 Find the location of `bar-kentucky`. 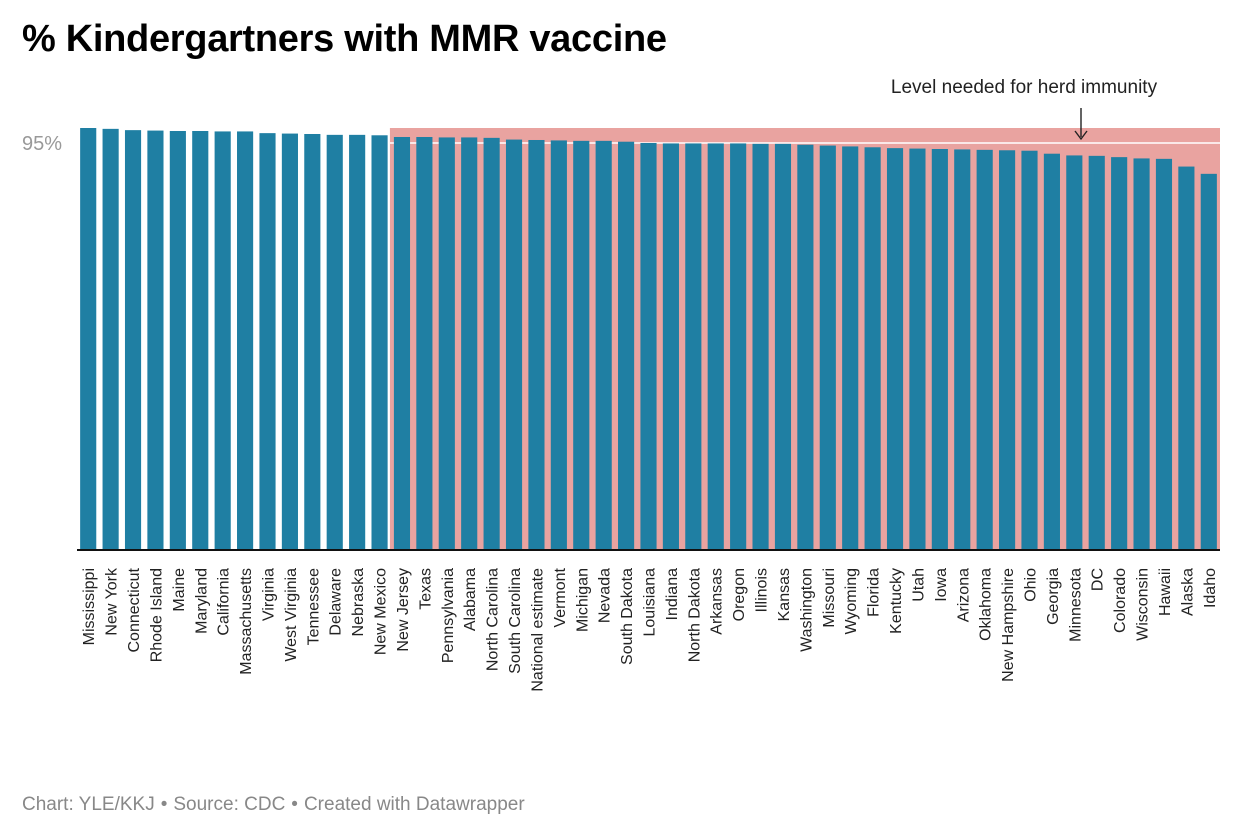

bar-kentucky is located at coordinates (895, 349).